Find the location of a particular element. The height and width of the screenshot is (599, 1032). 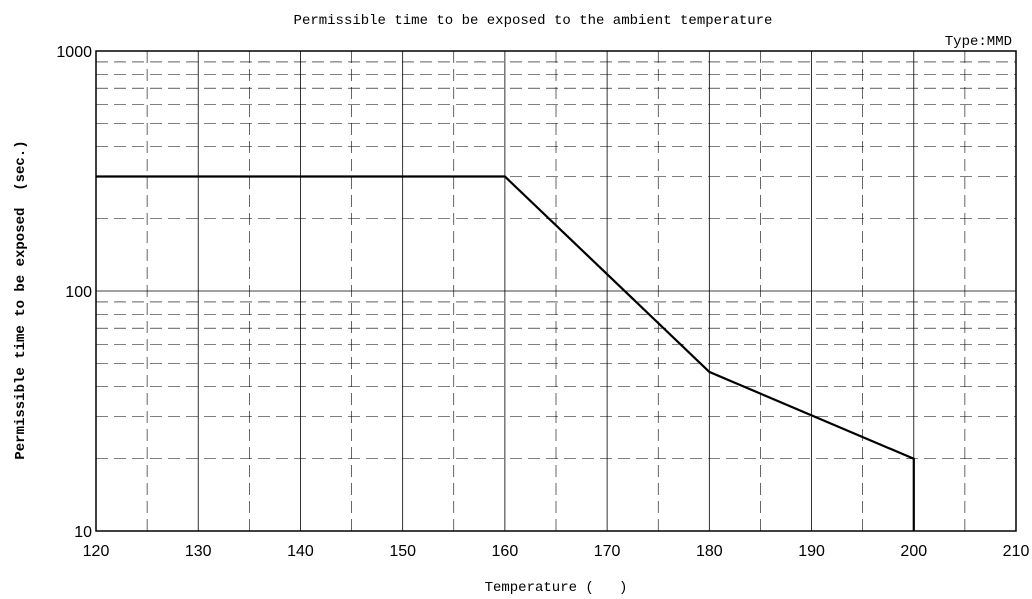

x-tick-label: 210 is located at coordinates (1016, 551).